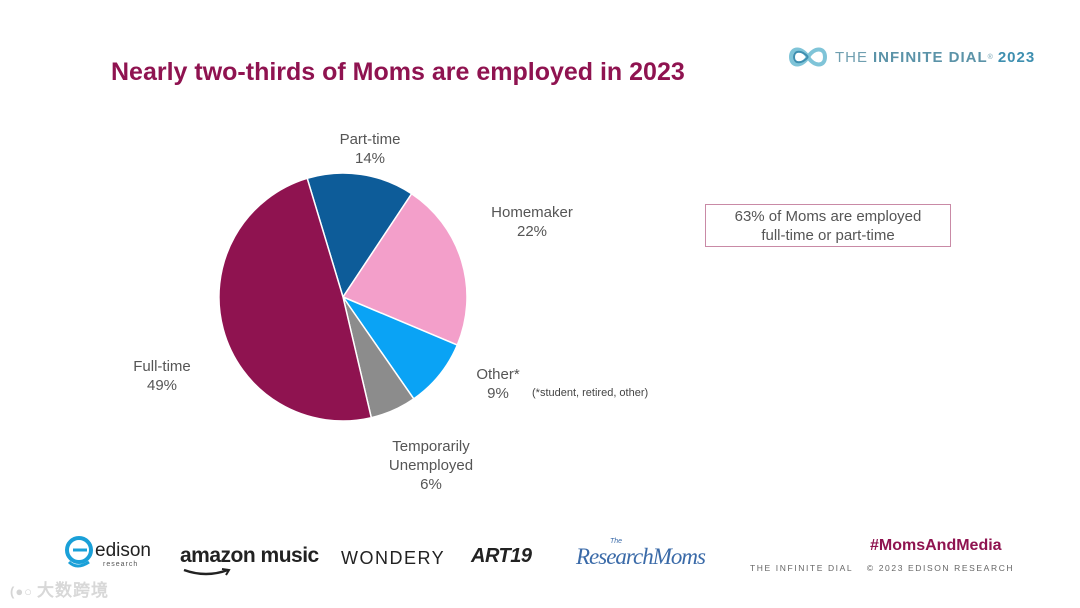 This screenshot has height=608, width=1080. I want to click on amazon-music-wordmark: amazon music, so click(249, 555).